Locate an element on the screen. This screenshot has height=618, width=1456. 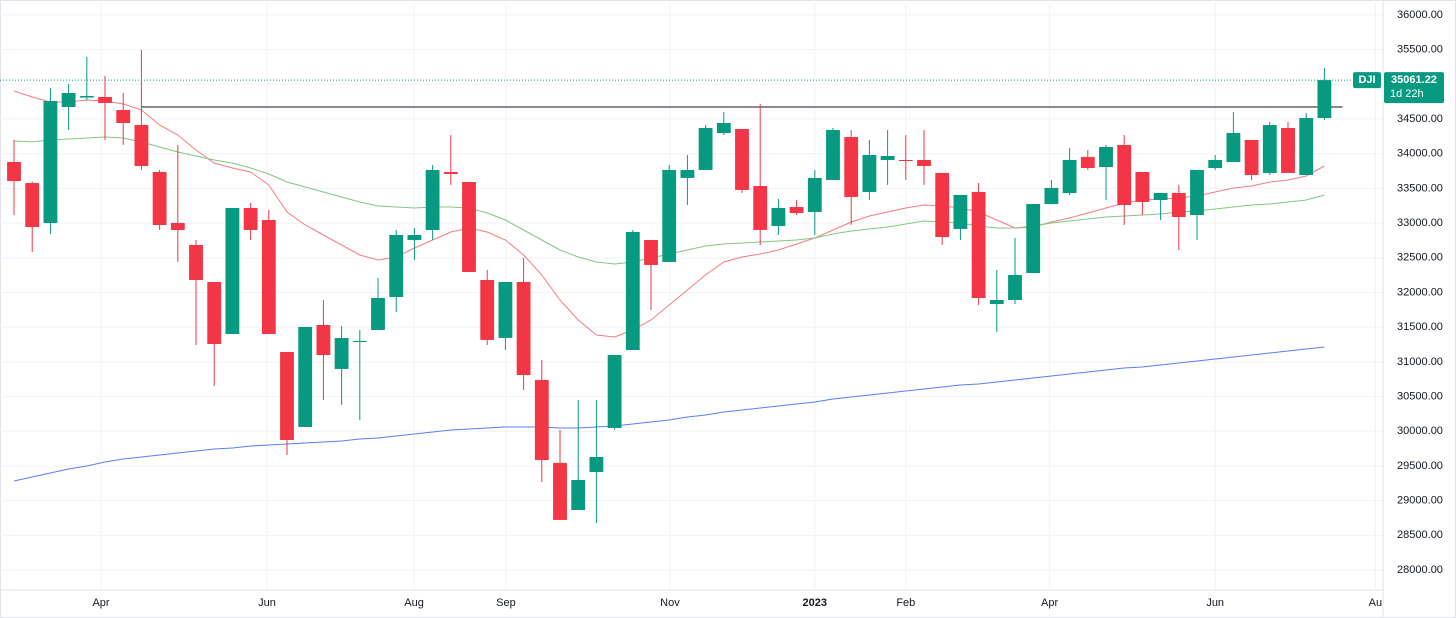
y-tick-label: 30000.00 is located at coordinates (1420, 431).